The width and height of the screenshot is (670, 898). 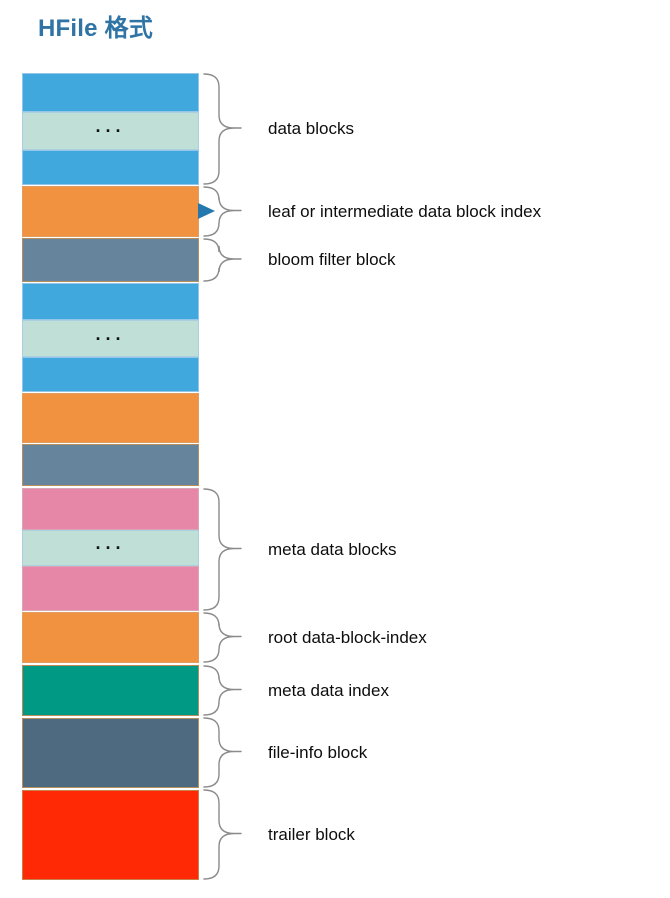 What do you see at coordinates (405, 211) in the screenshot?
I see `label-leaf-or-intermediate-data-block-index: leaf or intermediate data block index` at bounding box center [405, 211].